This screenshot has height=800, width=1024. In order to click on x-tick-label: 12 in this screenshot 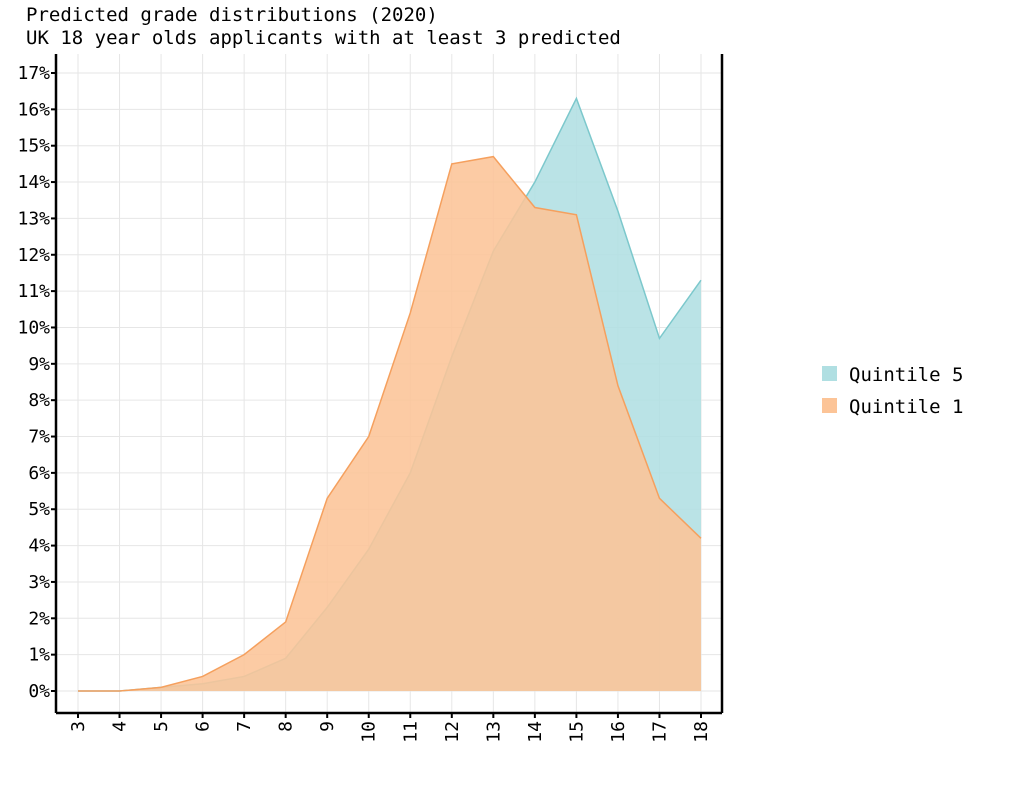, I will do `click(452, 732)`.